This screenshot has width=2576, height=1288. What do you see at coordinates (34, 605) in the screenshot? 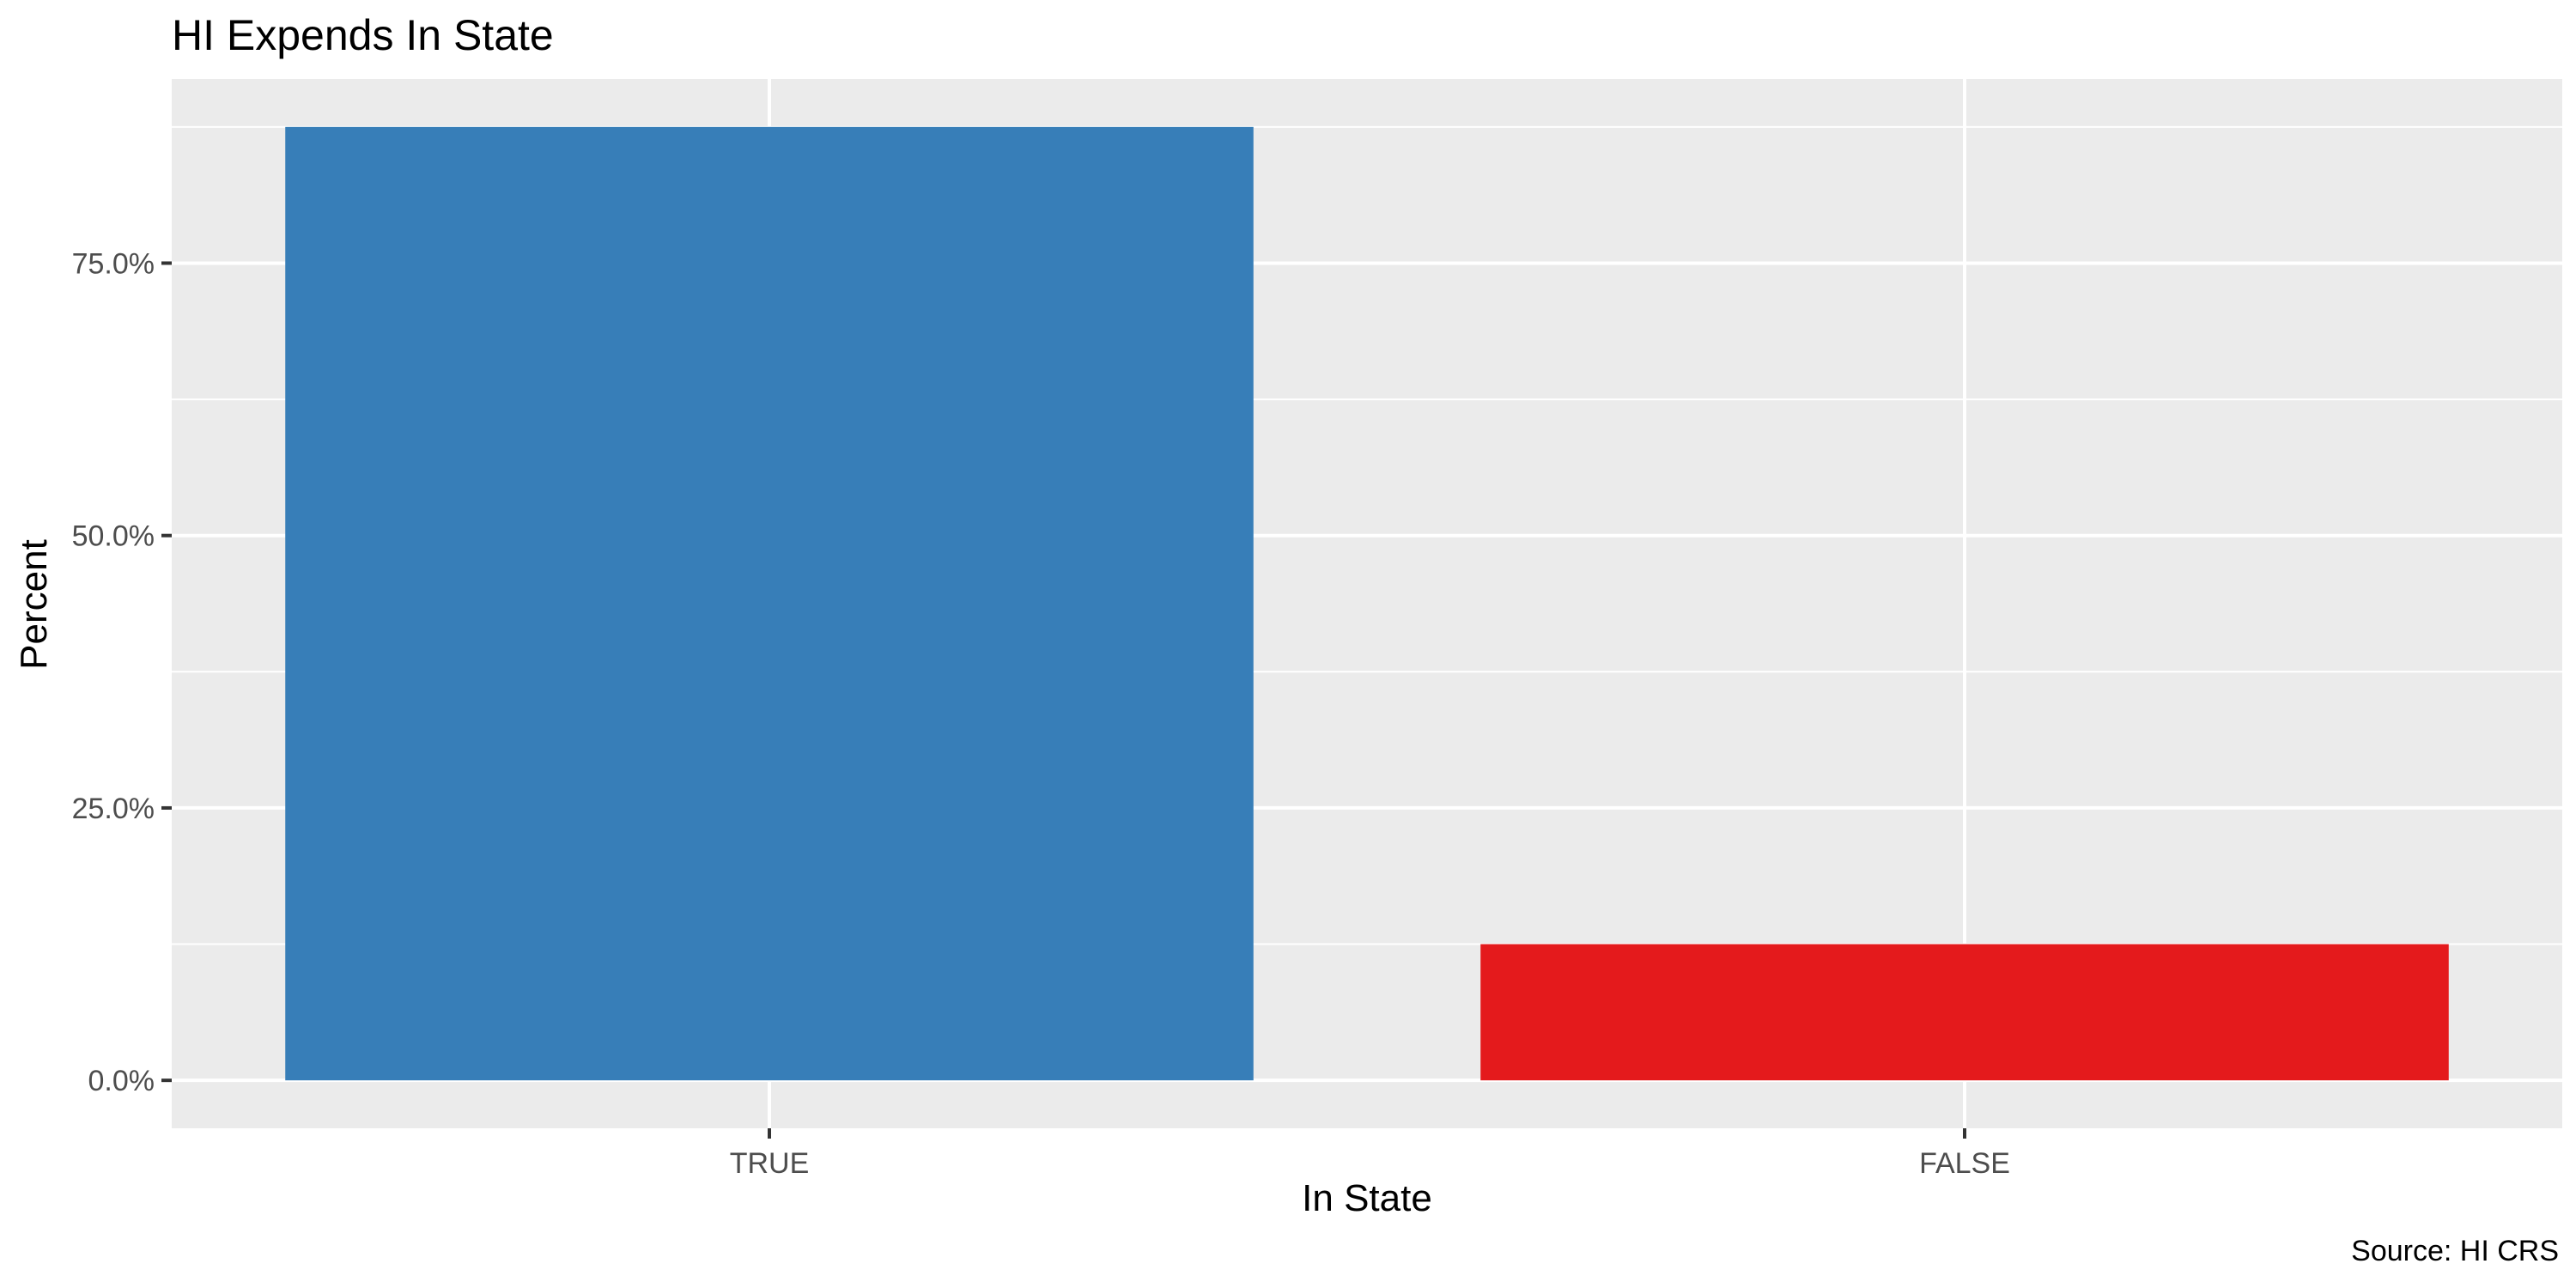
I see `y-axis-title: Percent` at bounding box center [34, 605].